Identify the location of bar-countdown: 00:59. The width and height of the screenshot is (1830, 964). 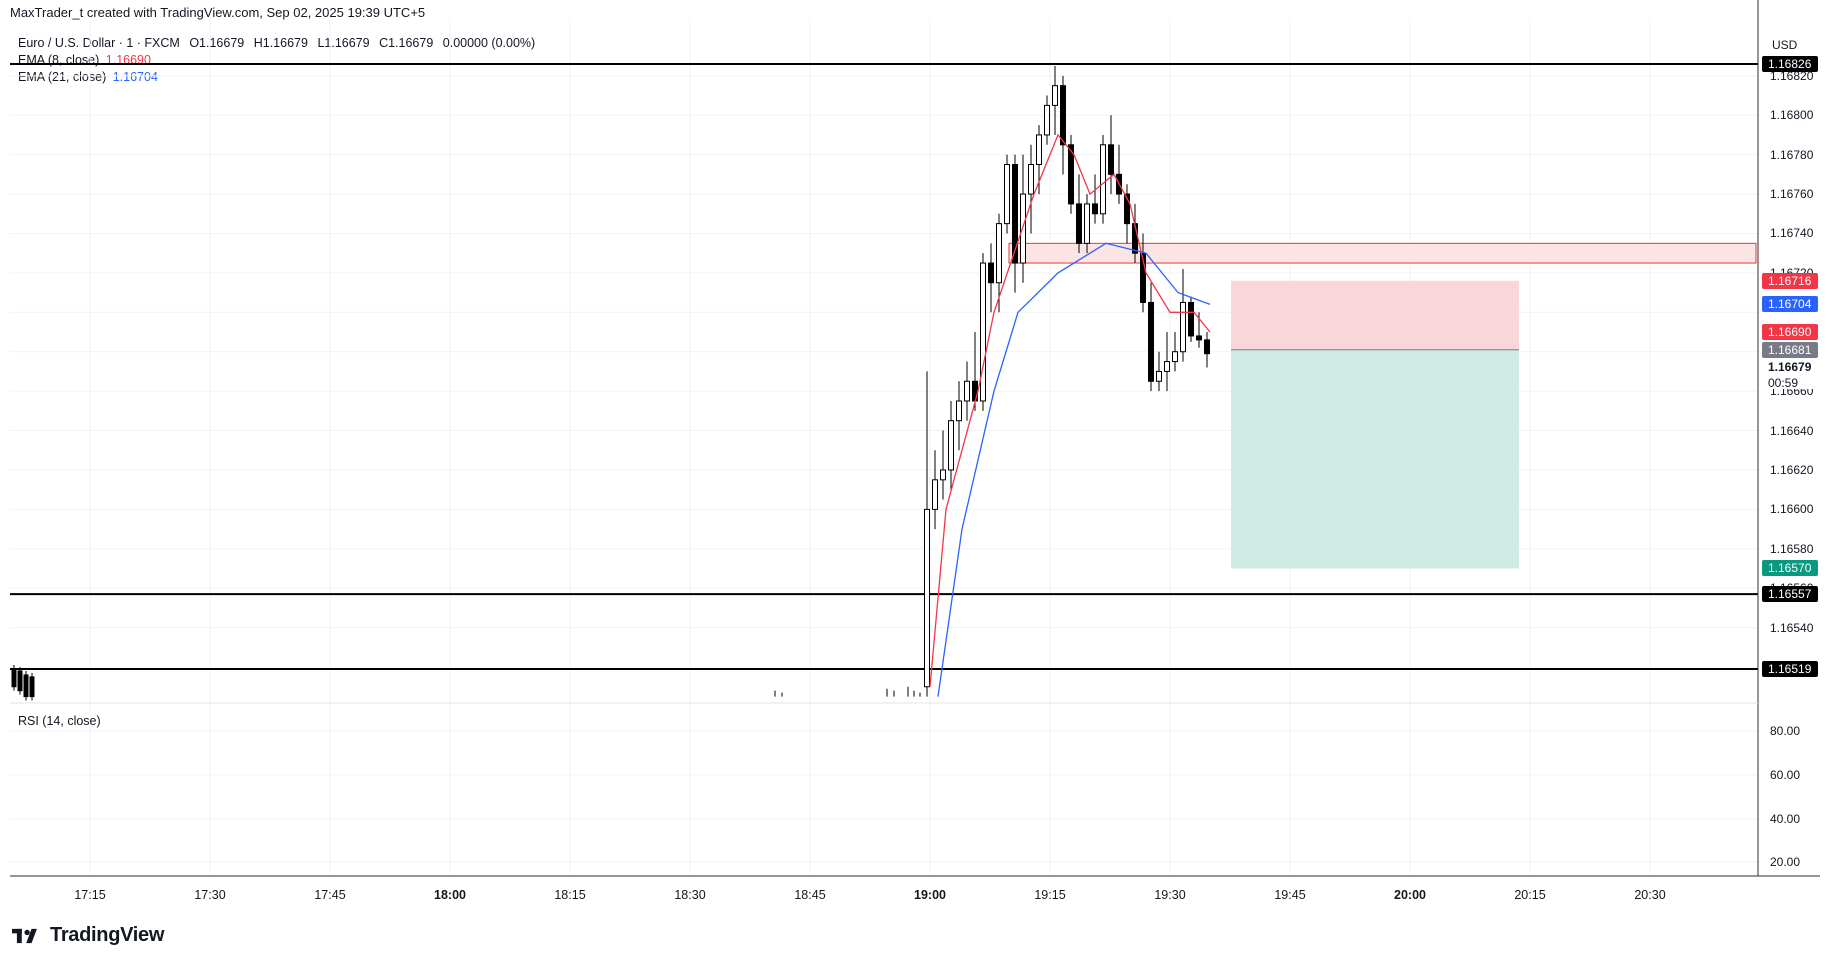
(1783, 383).